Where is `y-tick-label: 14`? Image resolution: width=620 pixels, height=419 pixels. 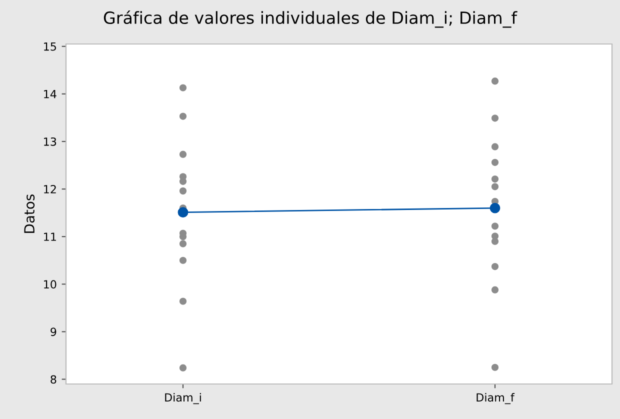
y-tick-label: 14 is located at coordinates (50, 94).